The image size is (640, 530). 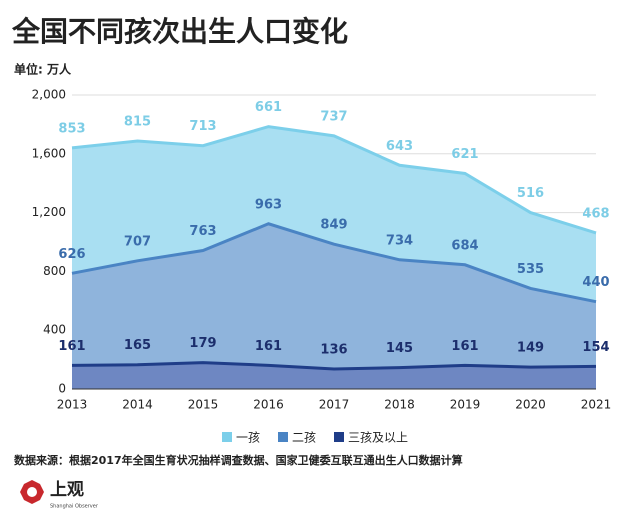 What do you see at coordinates (74, 507) in the screenshot?
I see `brand-sub: Shanghai Observer` at bounding box center [74, 507].